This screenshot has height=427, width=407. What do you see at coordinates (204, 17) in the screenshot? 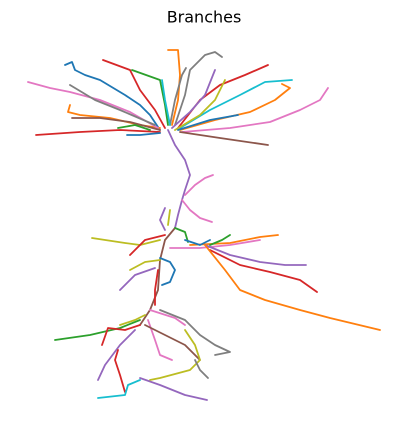
I see `chart-title: Branches` at bounding box center [204, 17].